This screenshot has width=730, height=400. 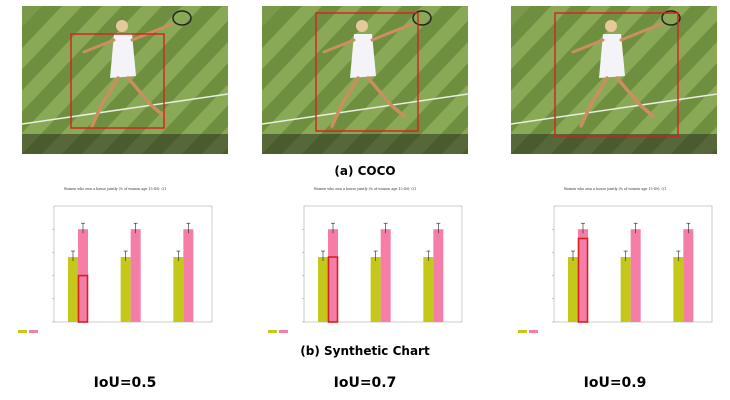 What do you see at coordinates (365, 171) in the screenshot?
I see `coco-caption: (a) COCO` at bounding box center [365, 171].